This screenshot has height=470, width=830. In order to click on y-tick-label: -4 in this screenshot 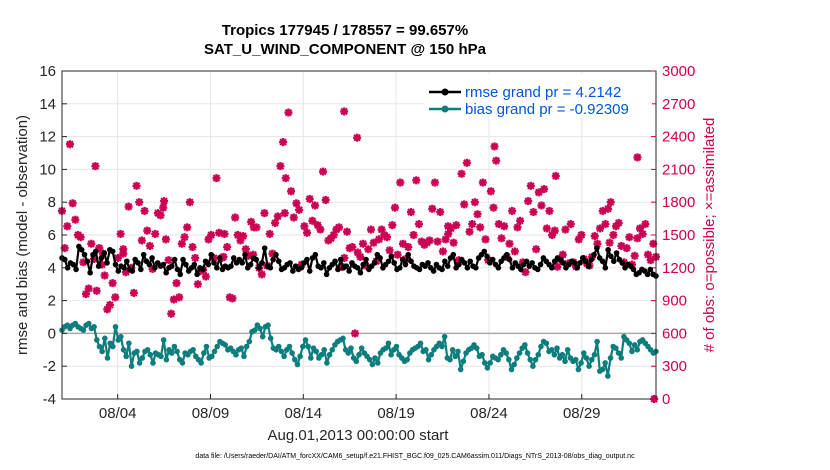, I will do `click(49, 399)`.